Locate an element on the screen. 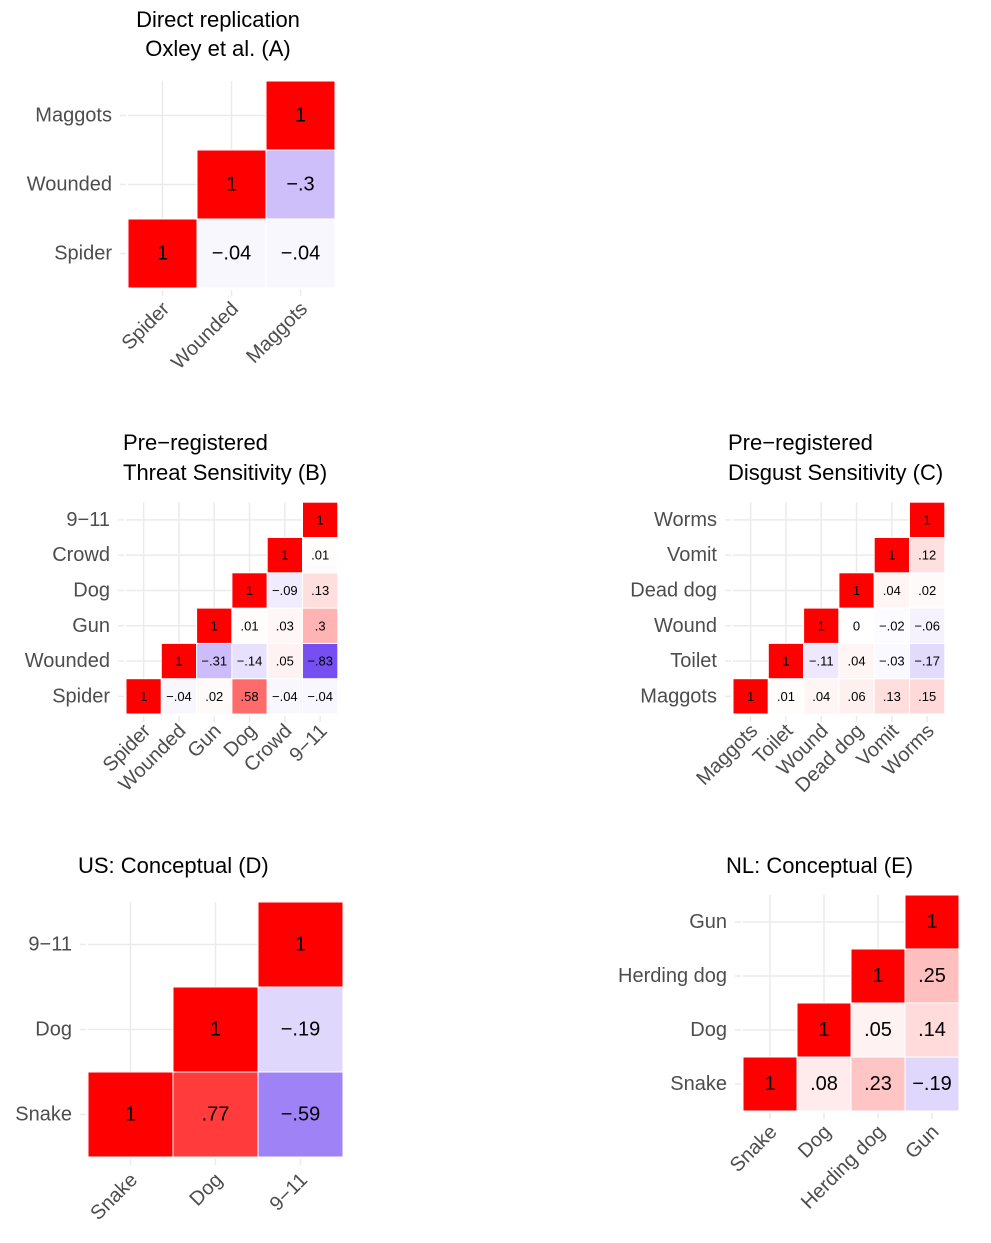  chart-title-line: Disgust Sensitivity (C) is located at coordinates (835, 472).